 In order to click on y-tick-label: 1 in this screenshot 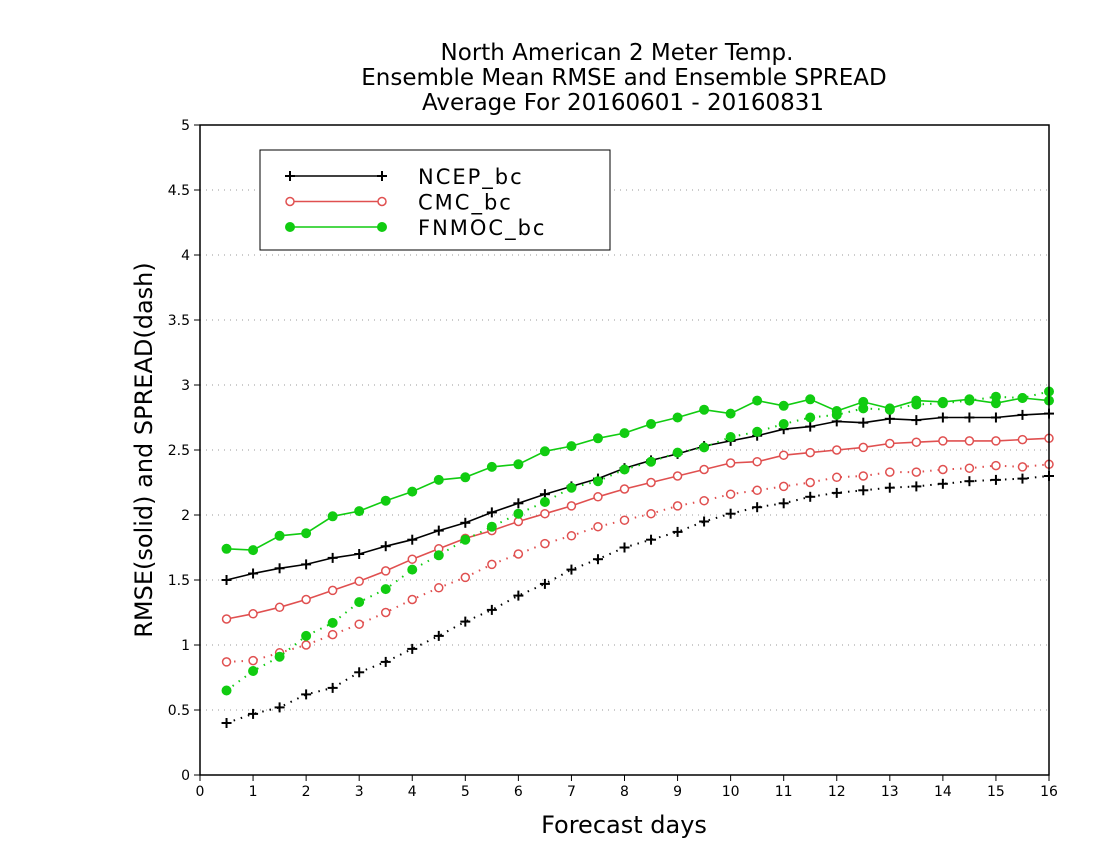, I will do `click(185, 646)`.